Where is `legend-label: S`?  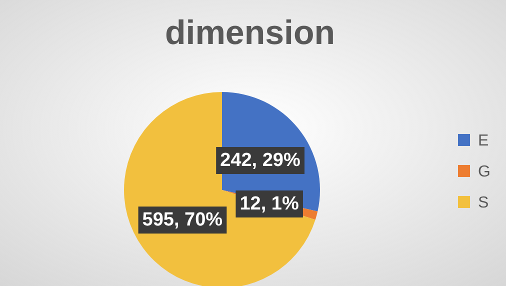
legend-label: S is located at coordinates (483, 203).